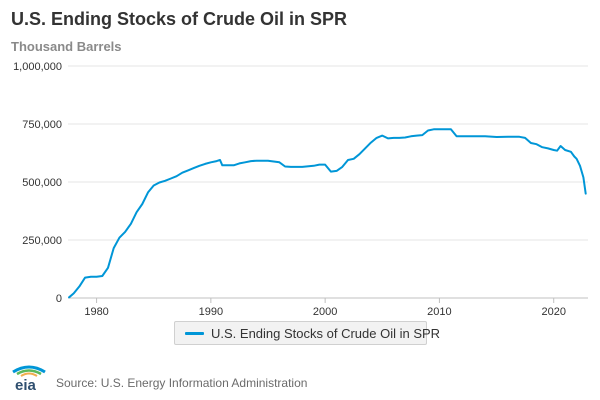 The image size is (600, 400). I want to click on logo-text: eia, so click(26, 384).